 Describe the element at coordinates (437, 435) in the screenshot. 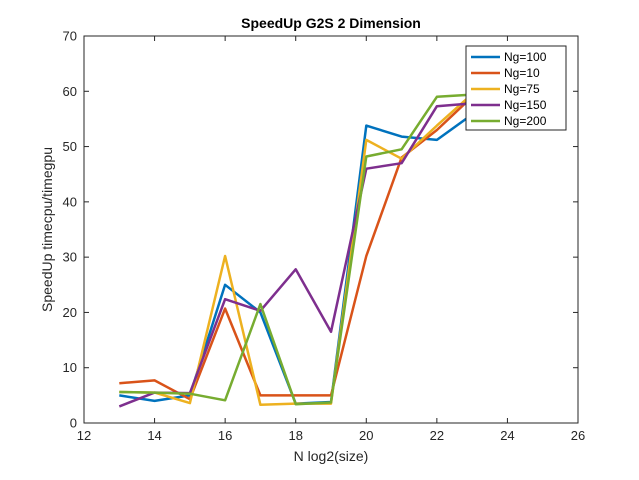

I see `x-tick-label: 22` at that location.